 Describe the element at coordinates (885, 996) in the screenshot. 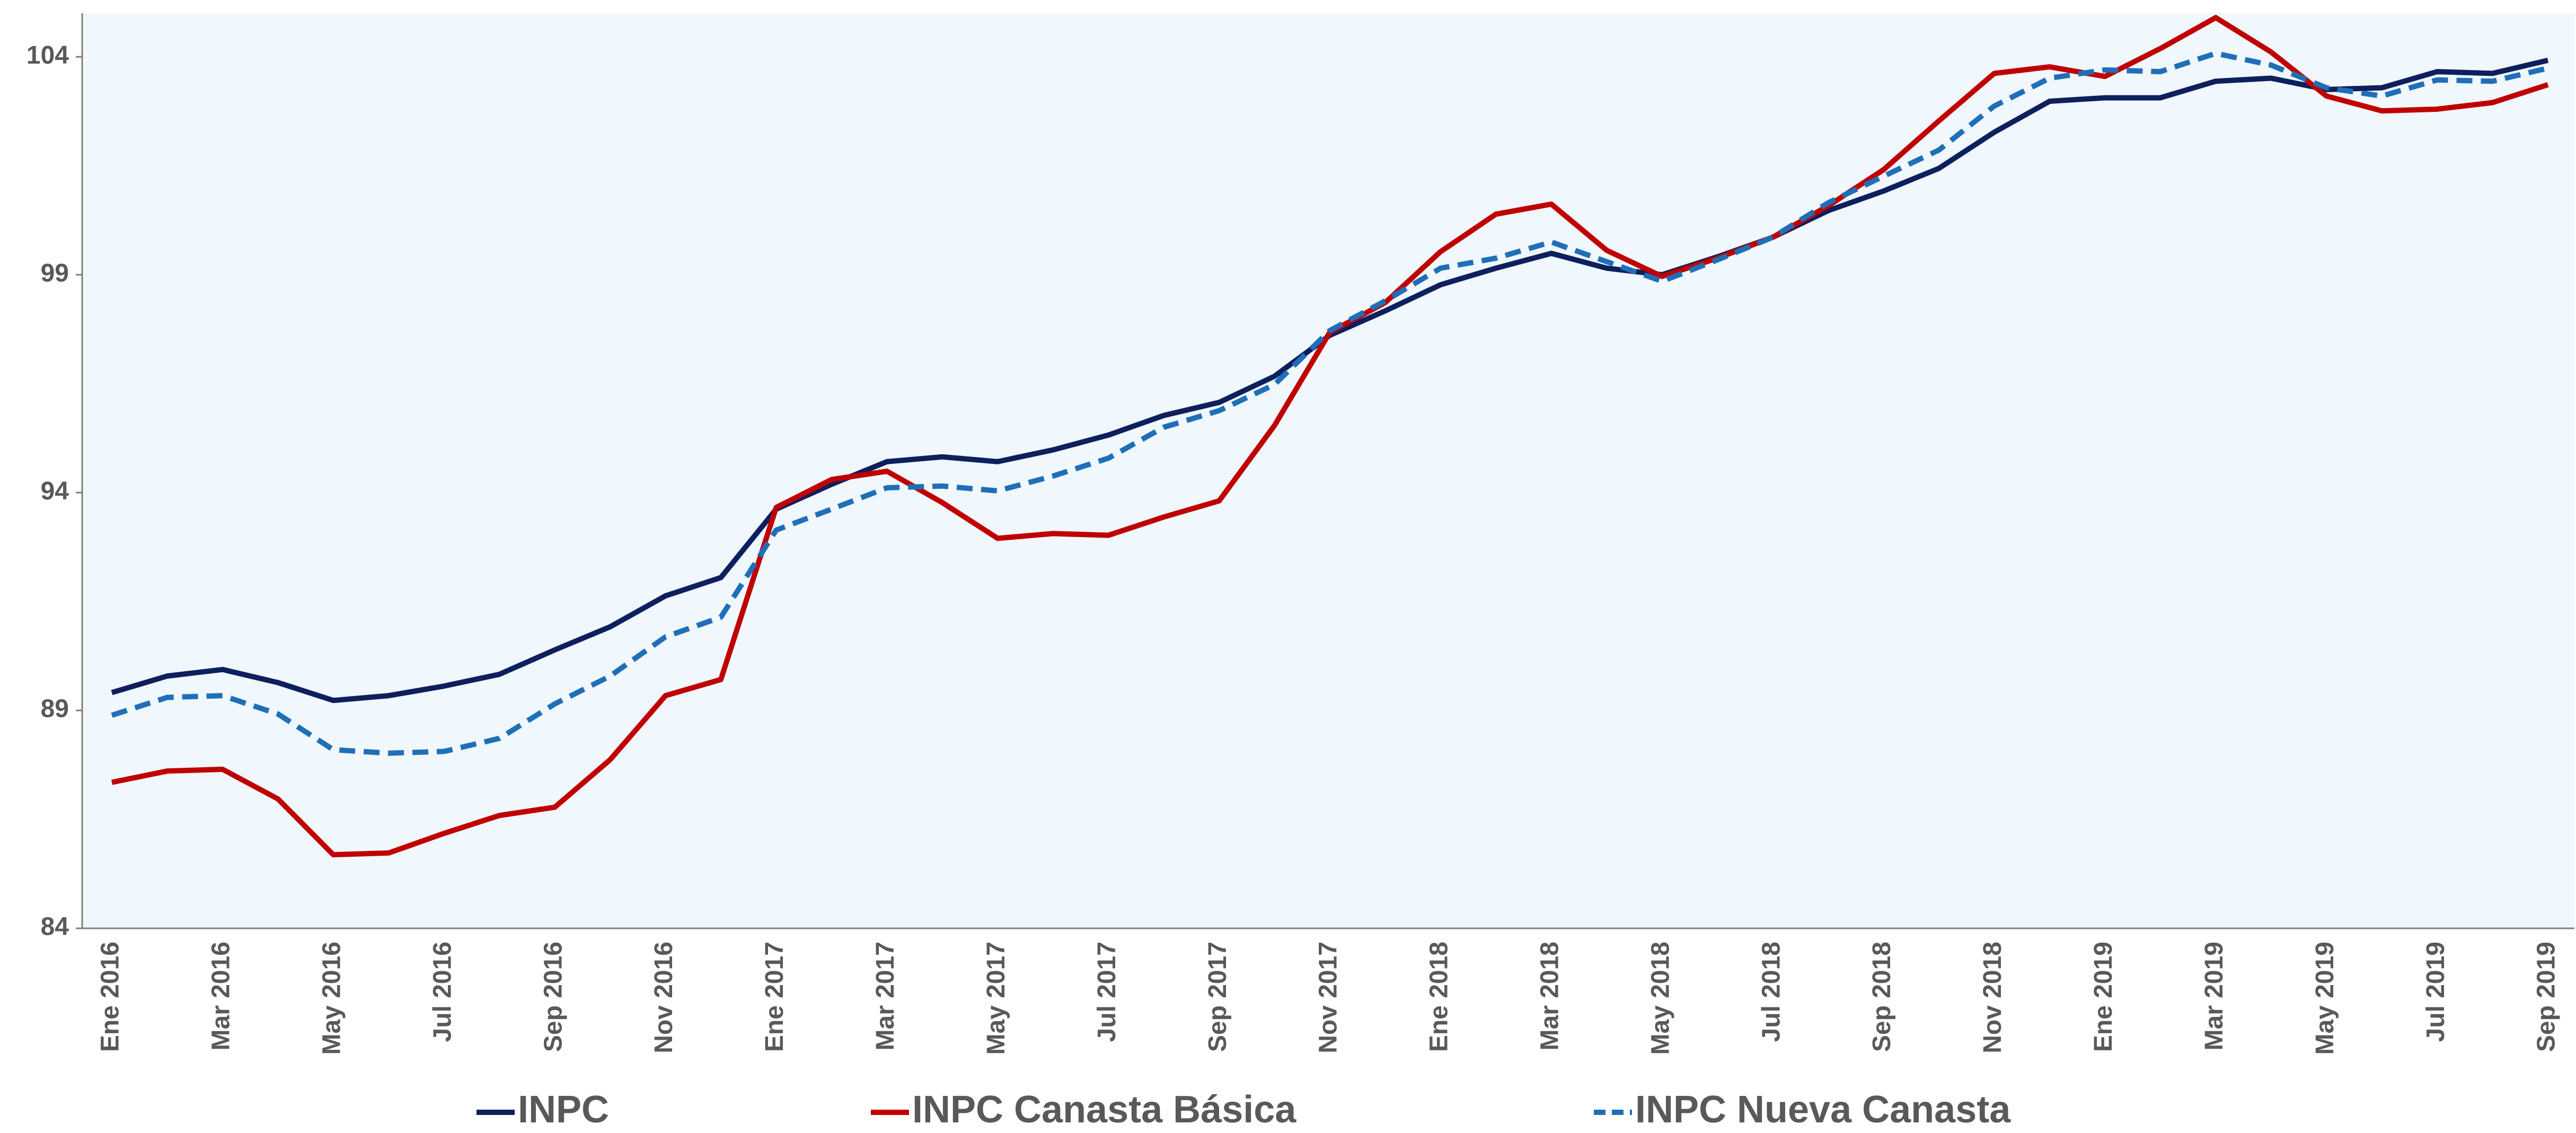

I see `x-tick-label: Mar 2017` at that location.